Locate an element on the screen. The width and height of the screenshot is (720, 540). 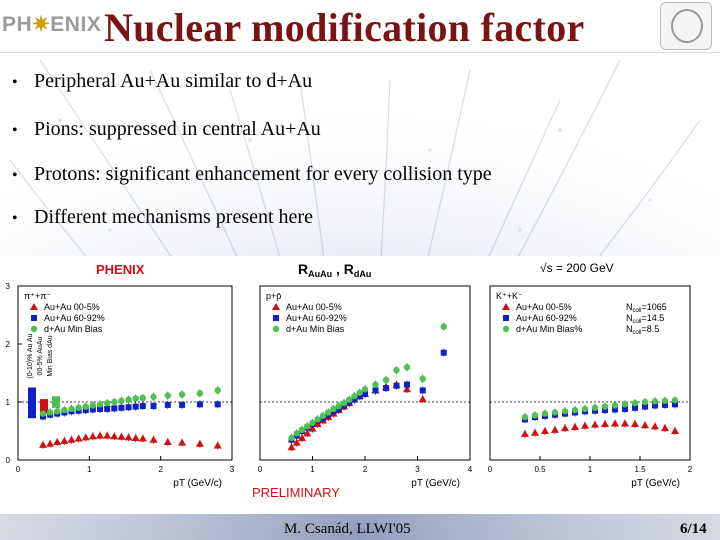
footer-author: M. Csanád, LLWI'05 is located at coordinates (347, 529).